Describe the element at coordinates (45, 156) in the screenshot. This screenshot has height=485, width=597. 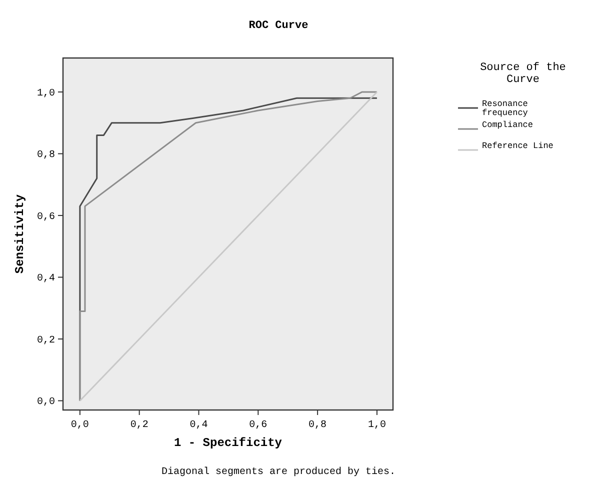
I see `y-tick-label: 0,8` at that location.